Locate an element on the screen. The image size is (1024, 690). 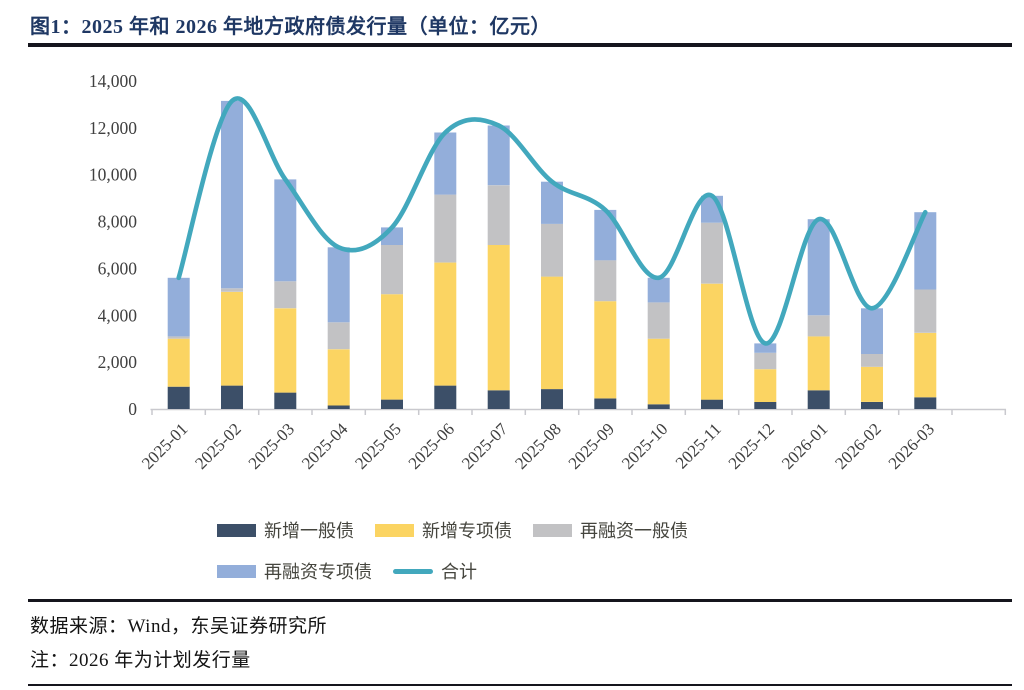
svg-text: 2025-06 is located at coordinates (432, 446).